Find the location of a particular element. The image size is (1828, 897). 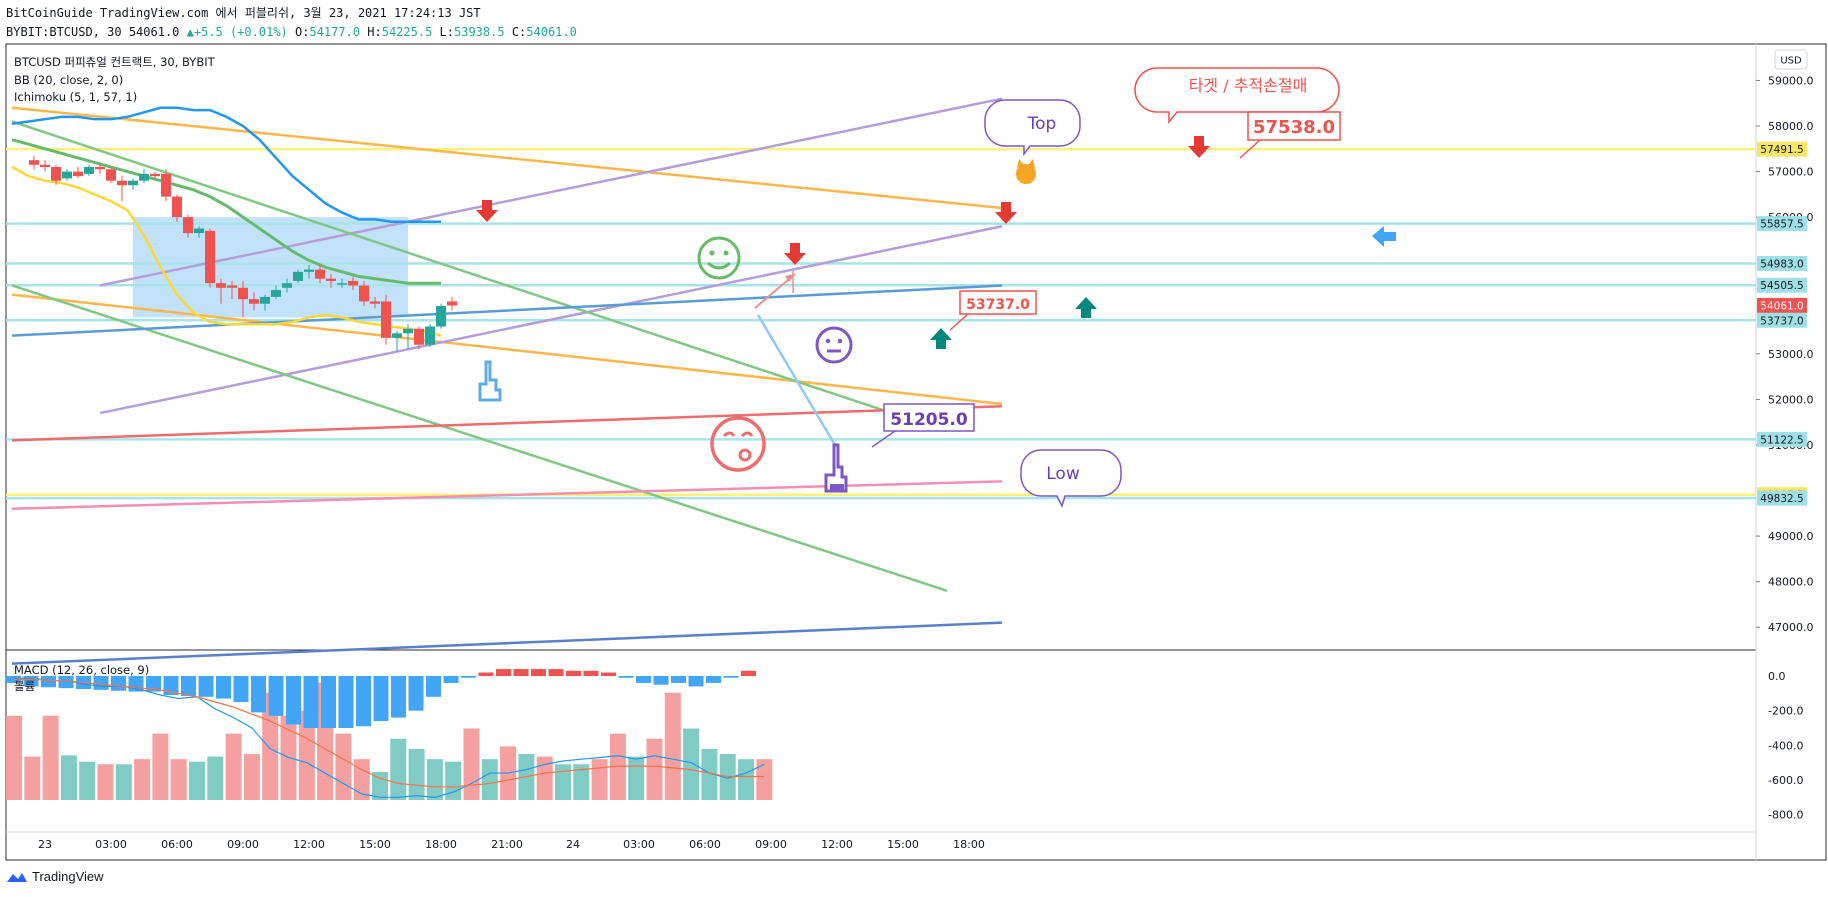

label-57538: 57538.0 is located at coordinates (1290, 135).